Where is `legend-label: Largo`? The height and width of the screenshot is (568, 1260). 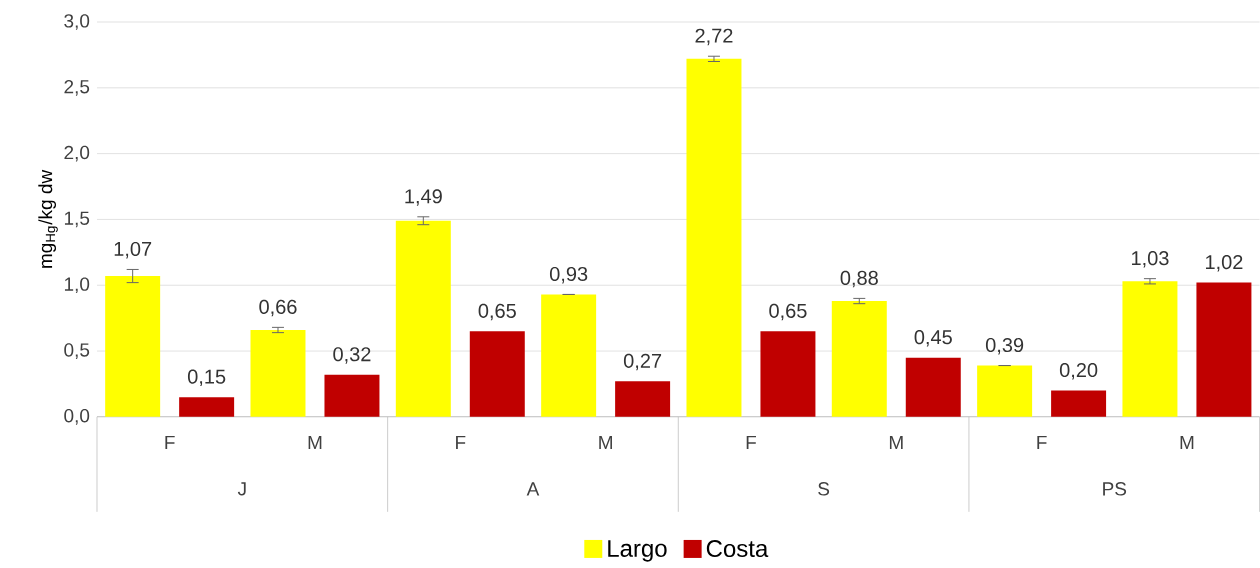
legend-label: Largo is located at coordinates (637, 551).